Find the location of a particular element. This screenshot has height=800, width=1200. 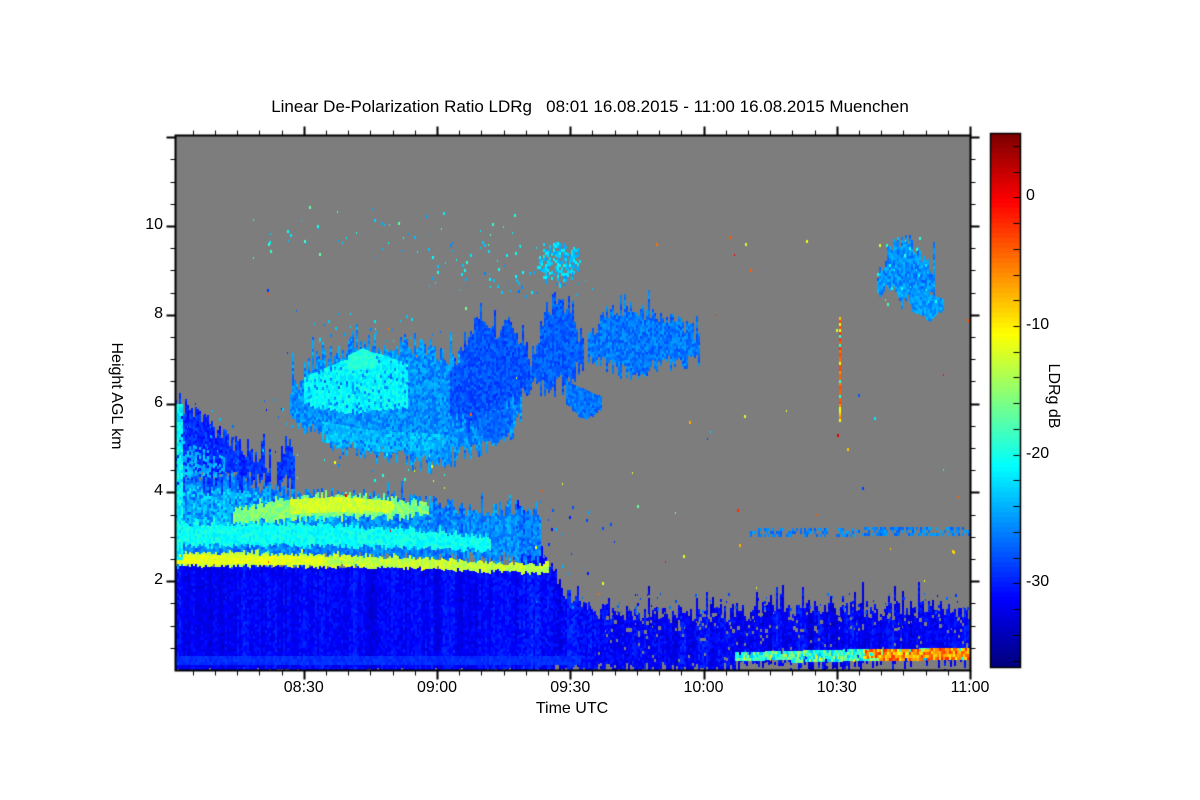

x-tick-label: 11:00 is located at coordinates (970, 687).